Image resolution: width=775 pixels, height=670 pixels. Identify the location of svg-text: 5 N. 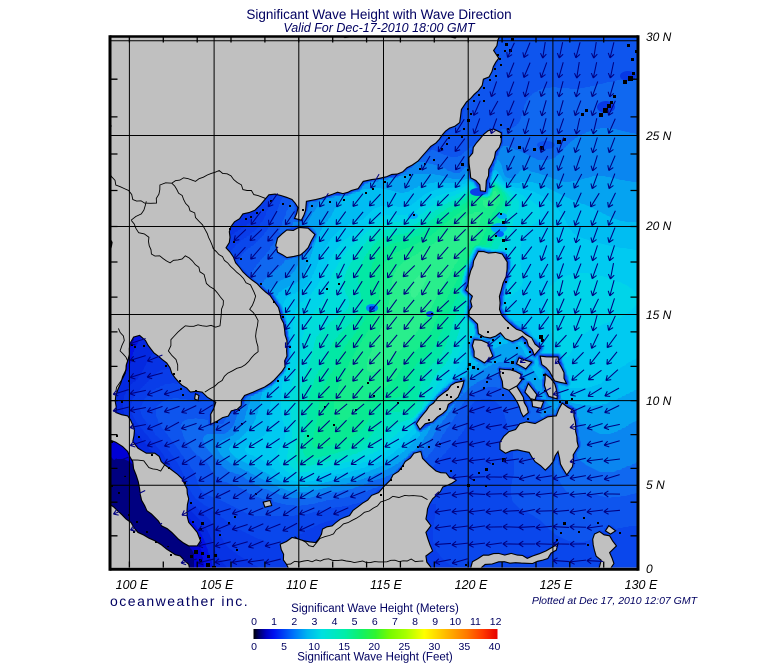
(655, 485).